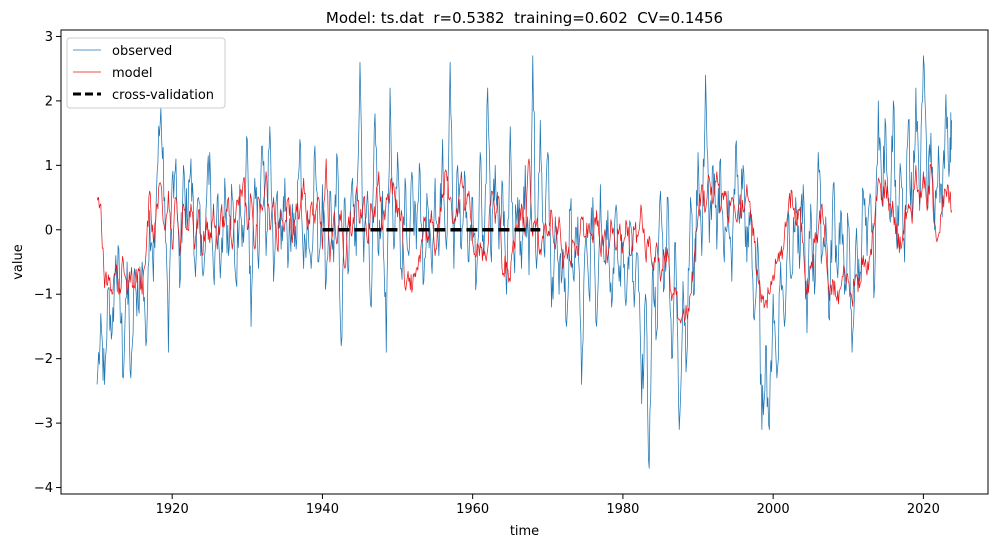 This screenshot has height=551, width=999. Describe the element at coordinates (524, 531) in the screenshot. I see `x-axis-label: time` at that location.